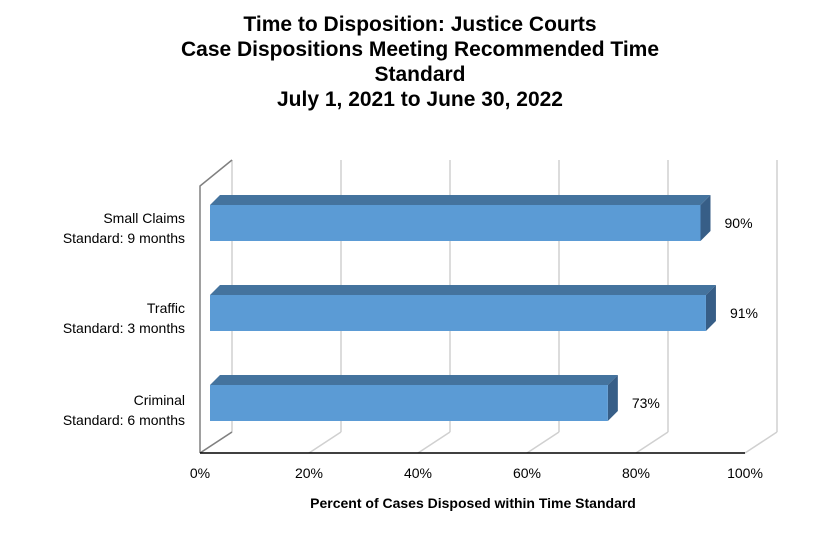 The image size is (840, 540). Describe the element at coordinates (123, 238) in the screenshot. I see `category-standard: Standard: 9 months` at that location.